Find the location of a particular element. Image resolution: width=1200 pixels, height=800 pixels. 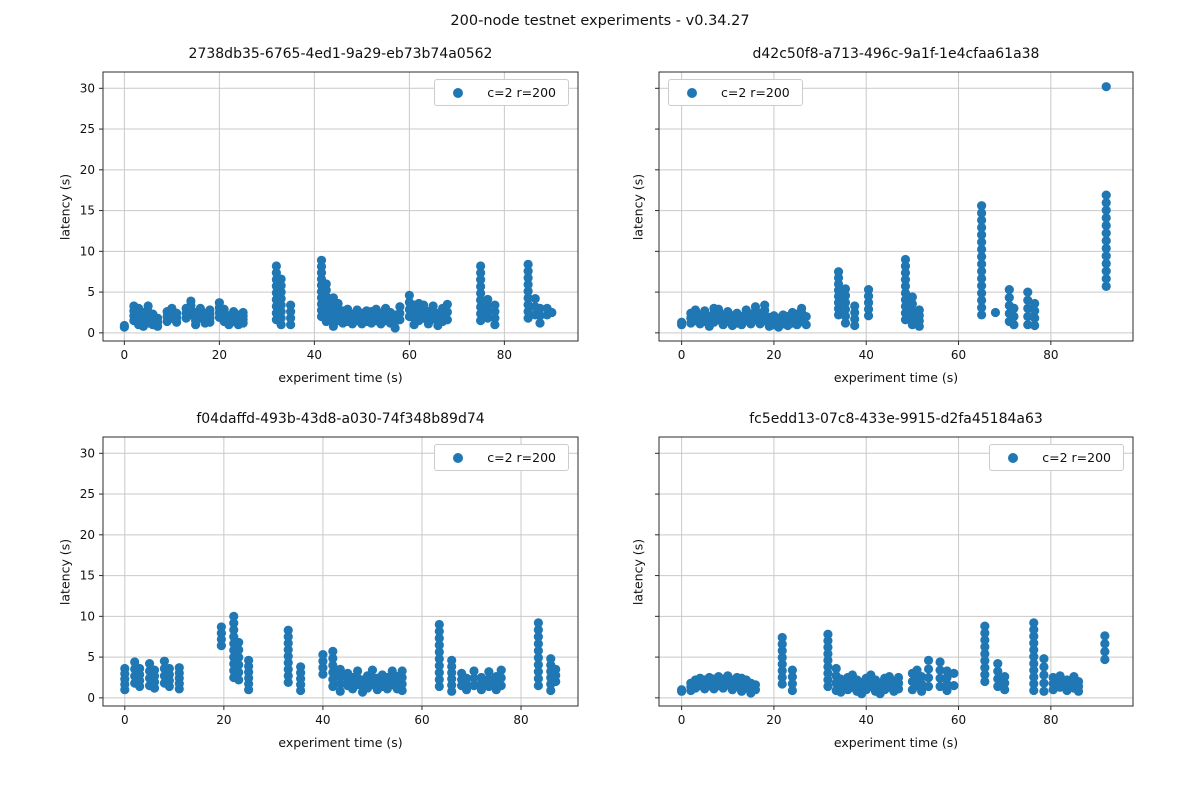

subplot-title: d42c50f8-a713-496c-9a1f-1e4cfaa61a38 is located at coordinates (896, 54).